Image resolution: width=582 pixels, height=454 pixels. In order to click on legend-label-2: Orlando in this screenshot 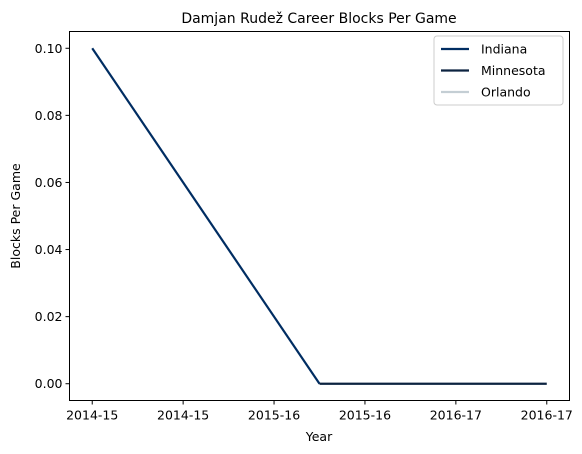, I will do `click(506, 92)`.